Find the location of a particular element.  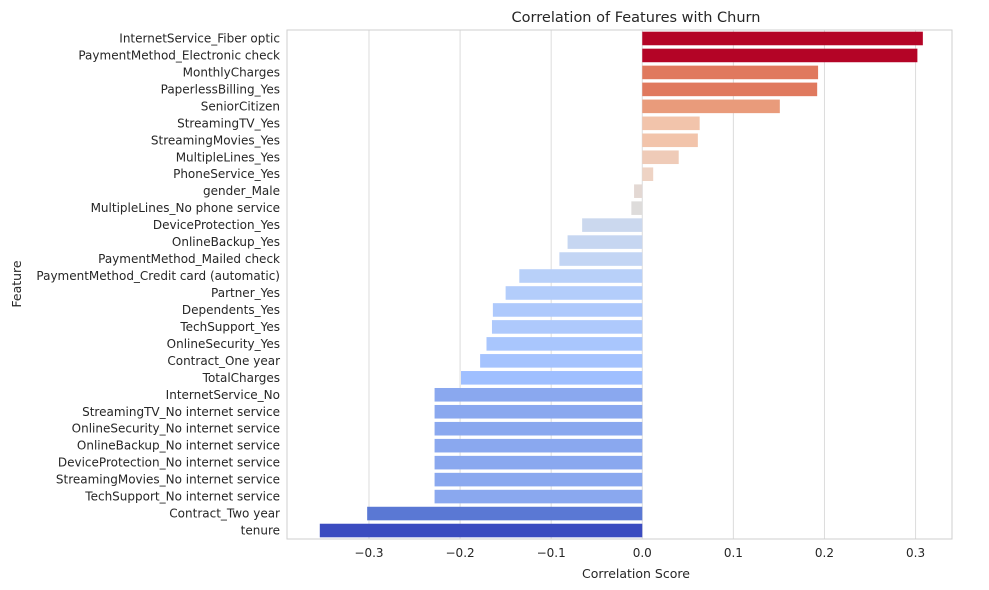

y-category-label: InternetService_No is located at coordinates (223, 395).